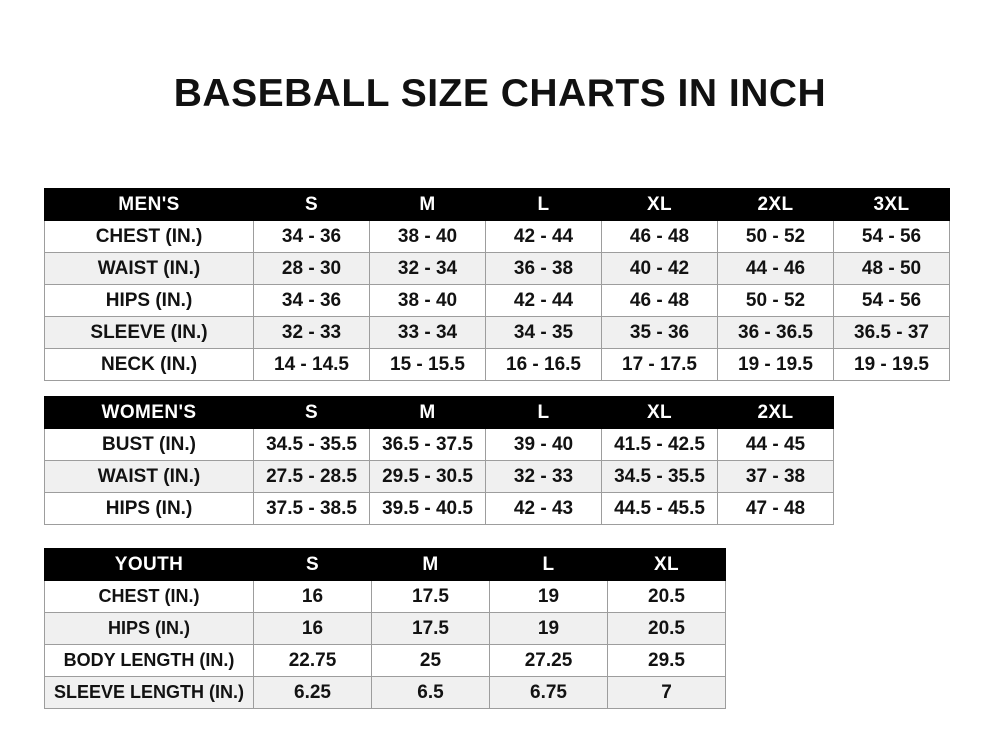  Describe the element at coordinates (149, 268) in the screenshot. I see `mens-measurement-label: WAIST (IN.)` at that location.